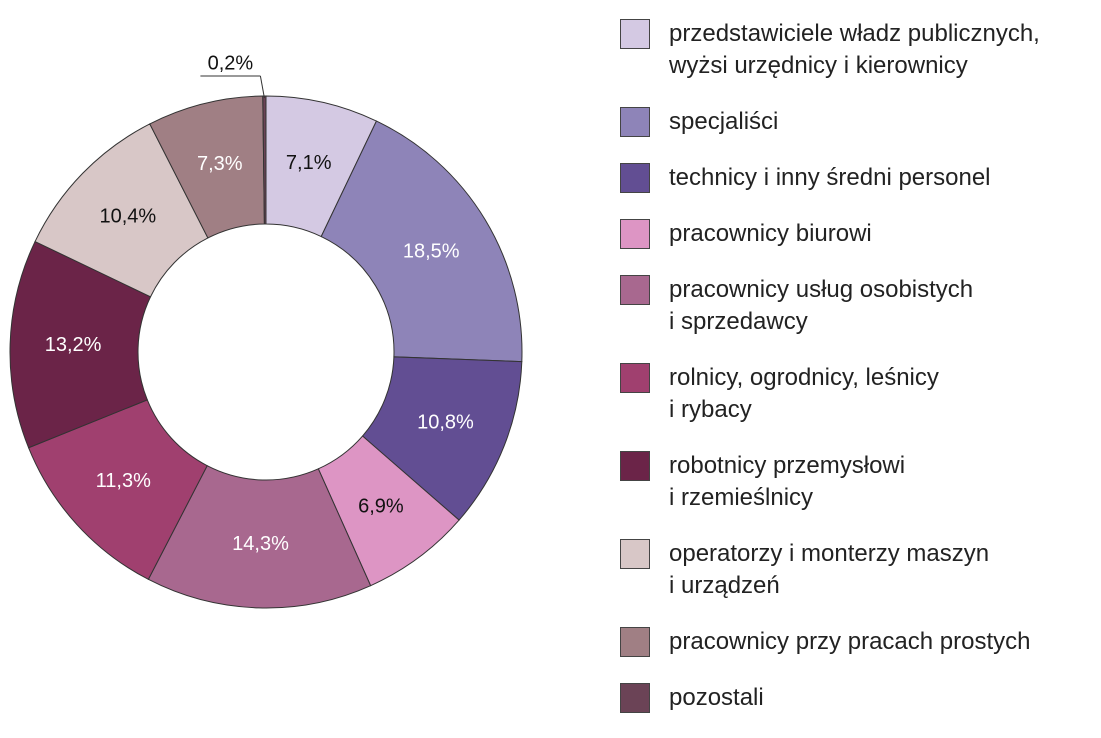  What do you see at coordinates (830, 698) in the screenshot?
I see `legend-item: pozostali` at bounding box center [830, 698].